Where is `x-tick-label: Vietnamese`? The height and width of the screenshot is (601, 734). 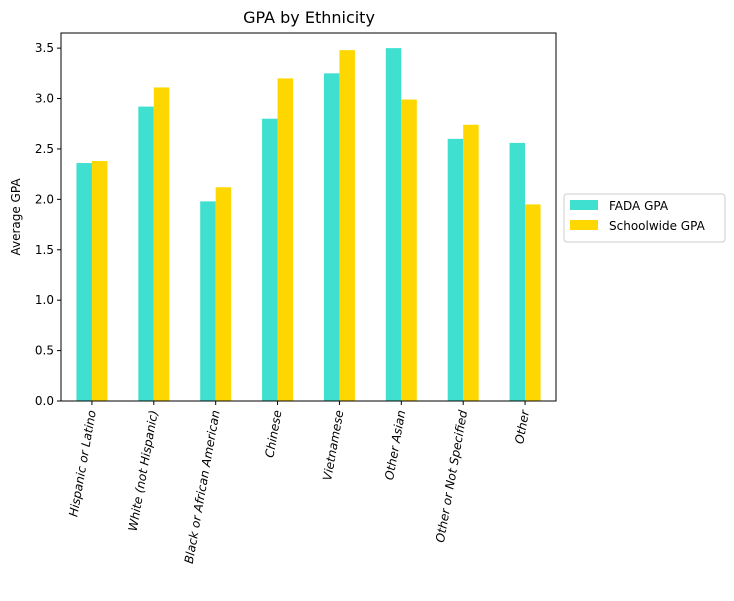 x-tick-label: Vietnamese is located at coordinates (333, 445).